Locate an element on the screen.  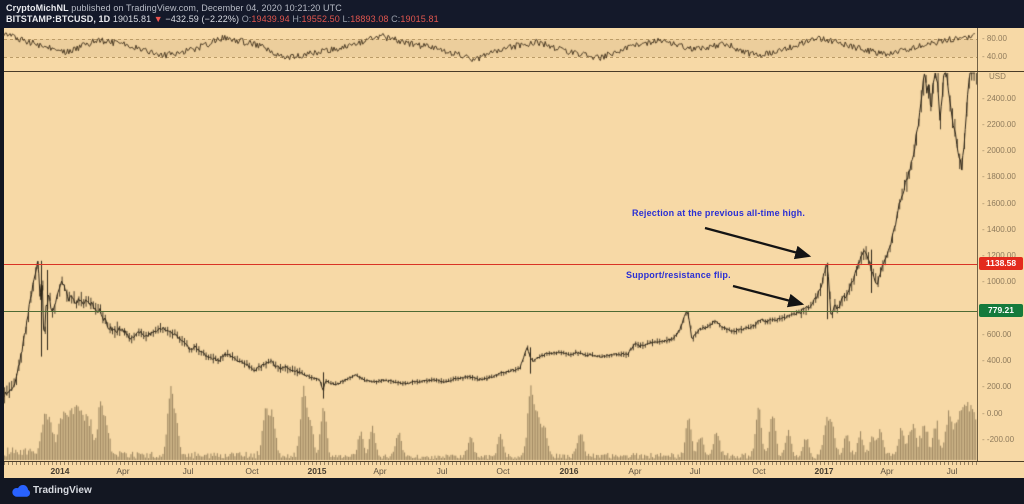
footer: TradingView is located at coordinates (512, 491).